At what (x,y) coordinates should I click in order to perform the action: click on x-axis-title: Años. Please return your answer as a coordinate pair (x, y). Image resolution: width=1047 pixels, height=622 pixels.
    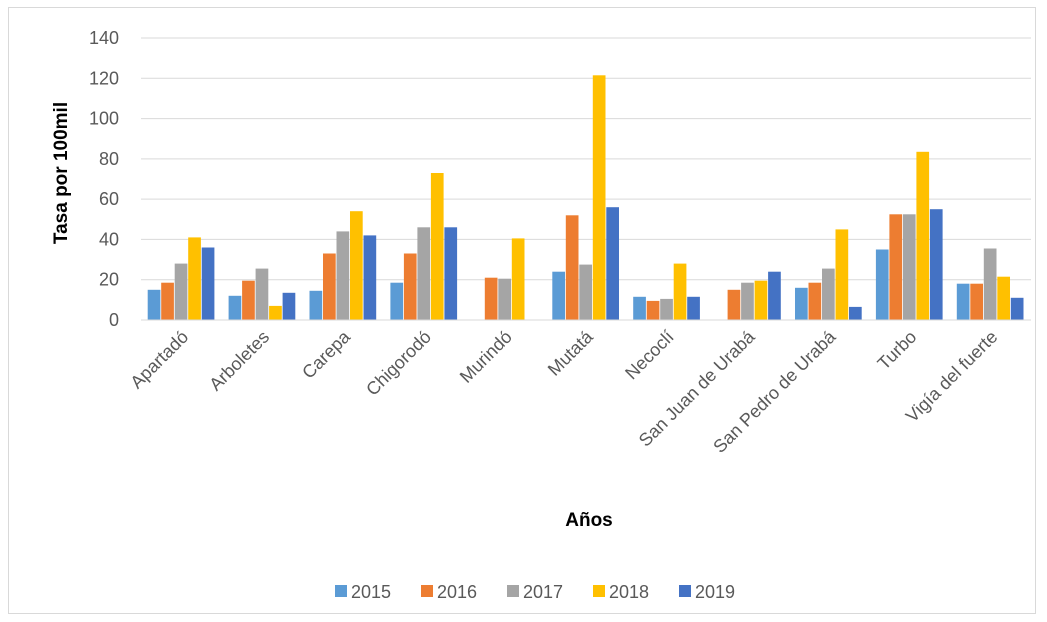
    Looking at the image, I should click on (589, 520).